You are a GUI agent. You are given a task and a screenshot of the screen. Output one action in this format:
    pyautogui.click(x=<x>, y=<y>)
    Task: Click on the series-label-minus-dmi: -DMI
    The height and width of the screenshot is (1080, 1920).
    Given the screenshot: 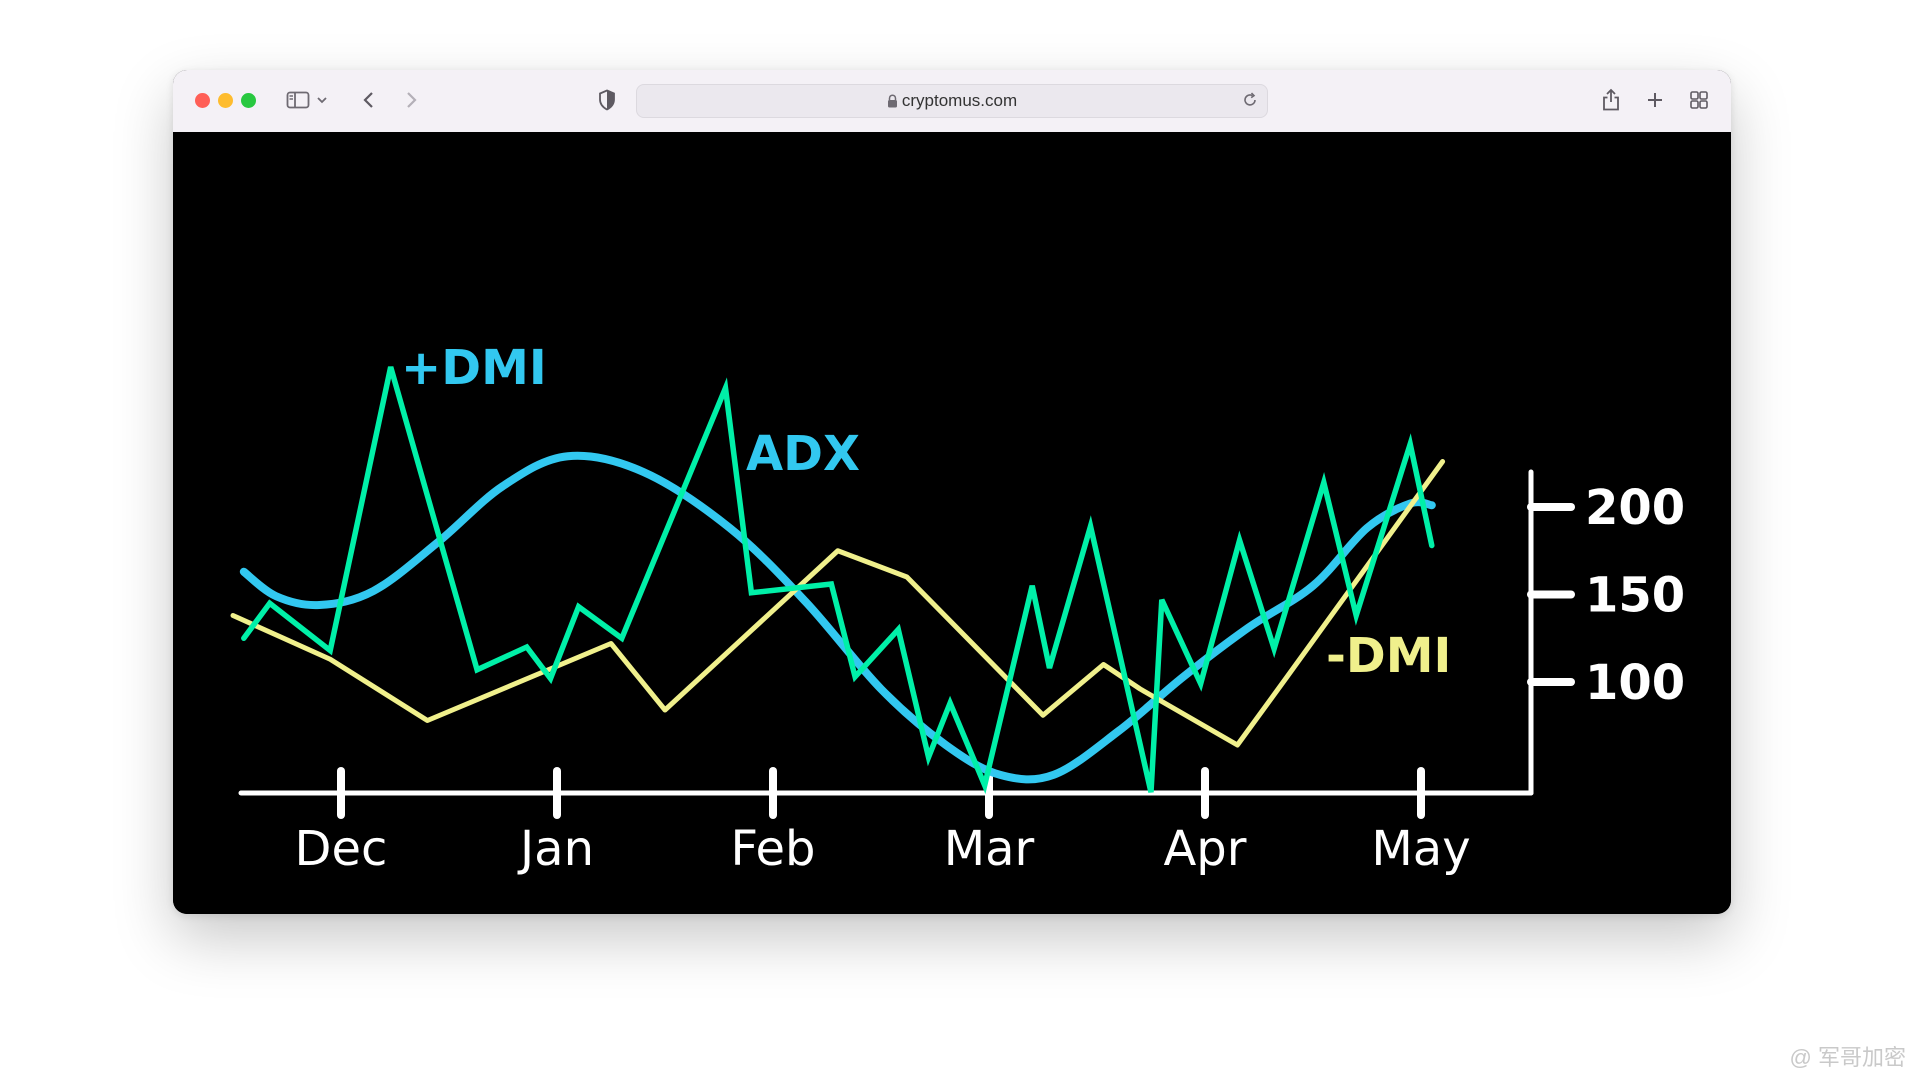 What is the action you would take?
    pyautogui.click(x=1388, y=656)
    